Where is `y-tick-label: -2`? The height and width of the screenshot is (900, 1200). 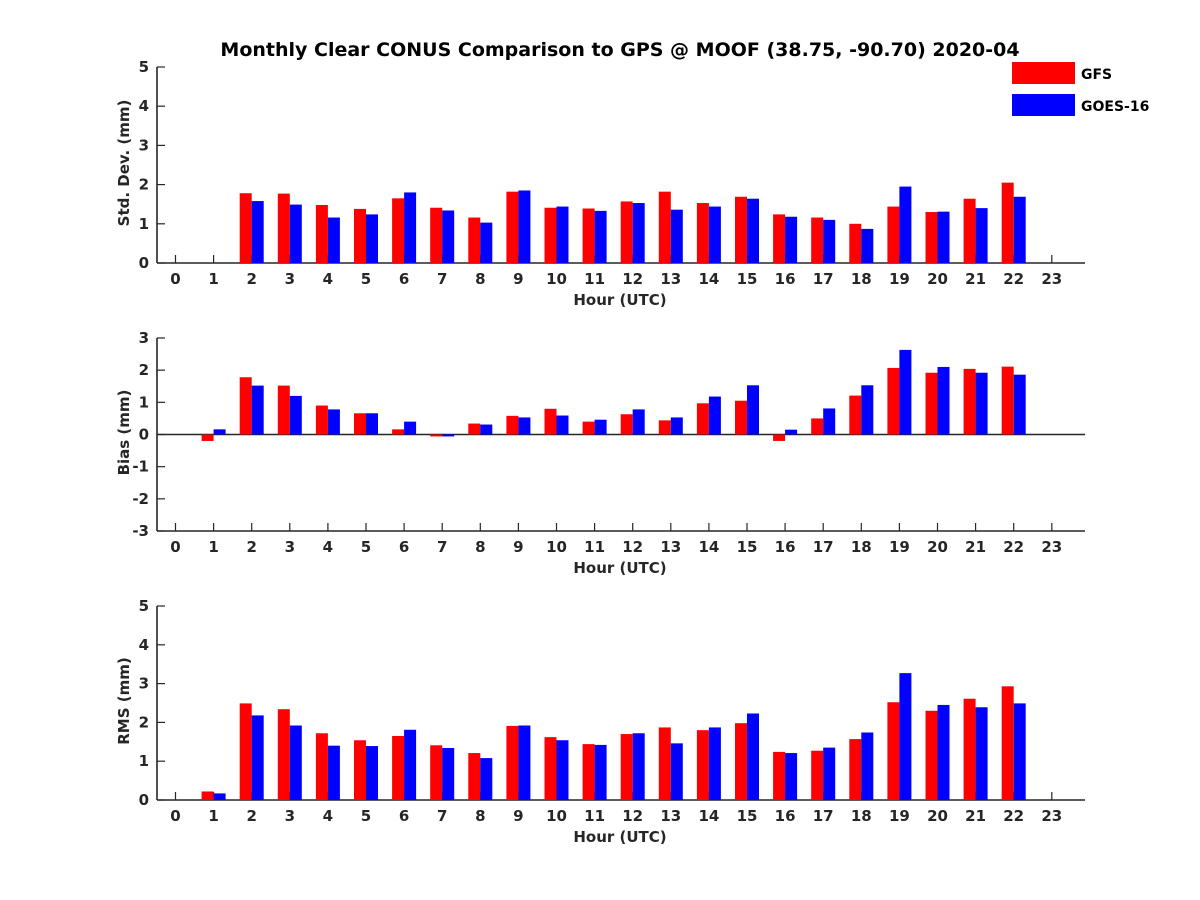
y-tick-label: -2 is located at coordinates (140, 499).